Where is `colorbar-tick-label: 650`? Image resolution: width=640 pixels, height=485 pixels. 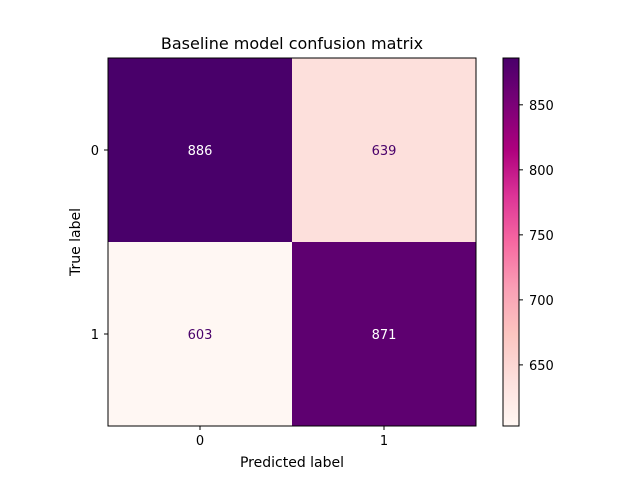 colorbar-tick-label: 650 is located at coordinates (541, 366).